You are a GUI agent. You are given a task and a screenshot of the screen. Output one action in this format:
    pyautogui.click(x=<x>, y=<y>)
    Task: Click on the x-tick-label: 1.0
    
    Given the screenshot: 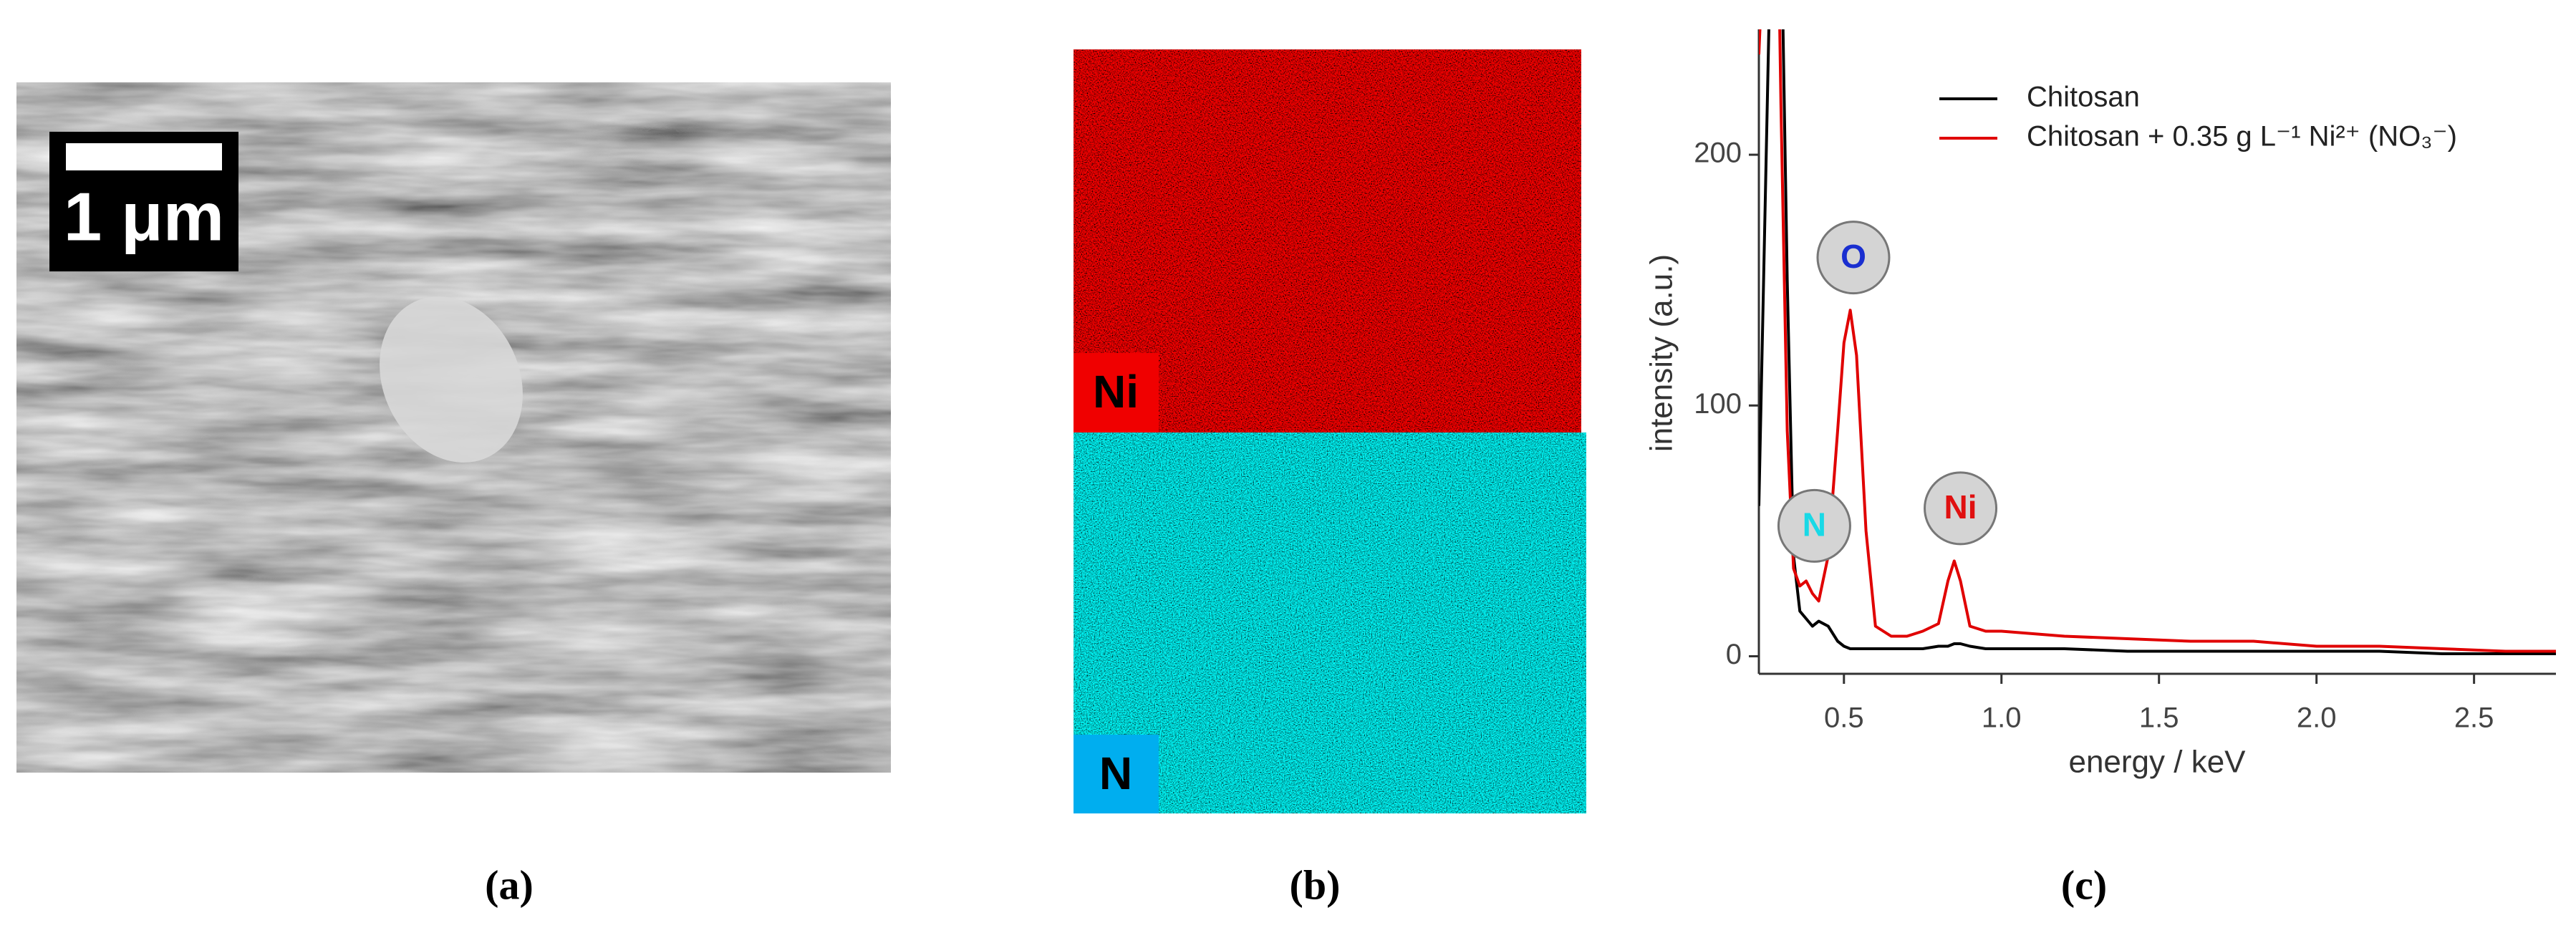 What is the action you would take?
    pyautogui.click(x=2002, y=718)
    